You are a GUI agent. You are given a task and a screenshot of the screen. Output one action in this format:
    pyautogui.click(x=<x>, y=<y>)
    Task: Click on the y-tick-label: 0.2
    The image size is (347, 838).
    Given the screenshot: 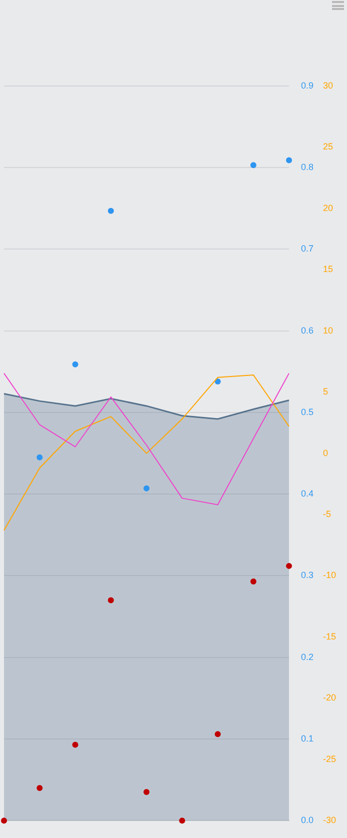 What is the action you would take?
    pyautogui.click(x=307, y=657)
    